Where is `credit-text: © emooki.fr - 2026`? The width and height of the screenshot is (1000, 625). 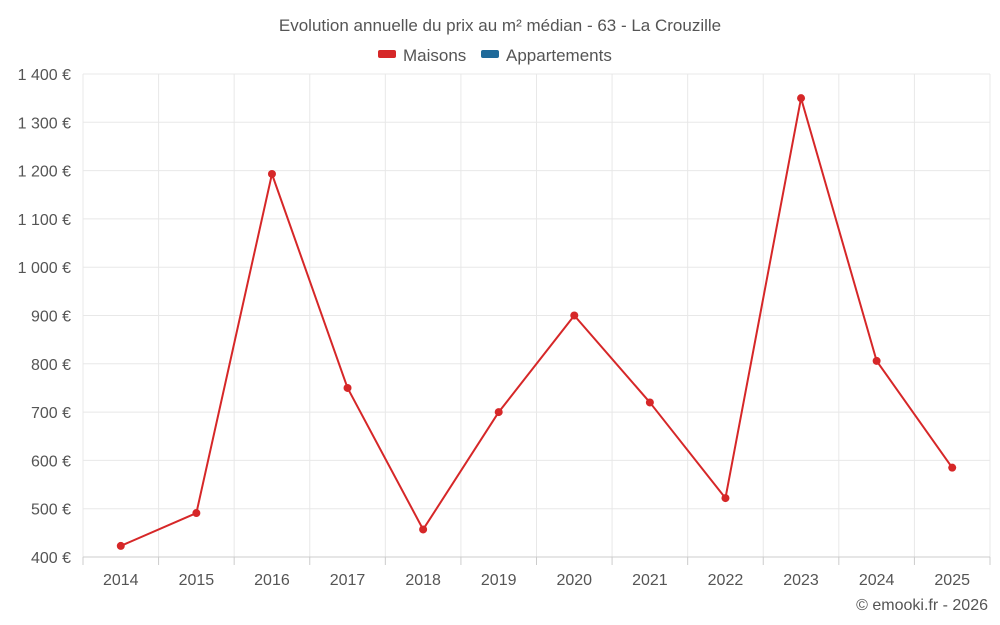 credit-text: © emooki.fr - 2026 is located at coordinates (922, 605).